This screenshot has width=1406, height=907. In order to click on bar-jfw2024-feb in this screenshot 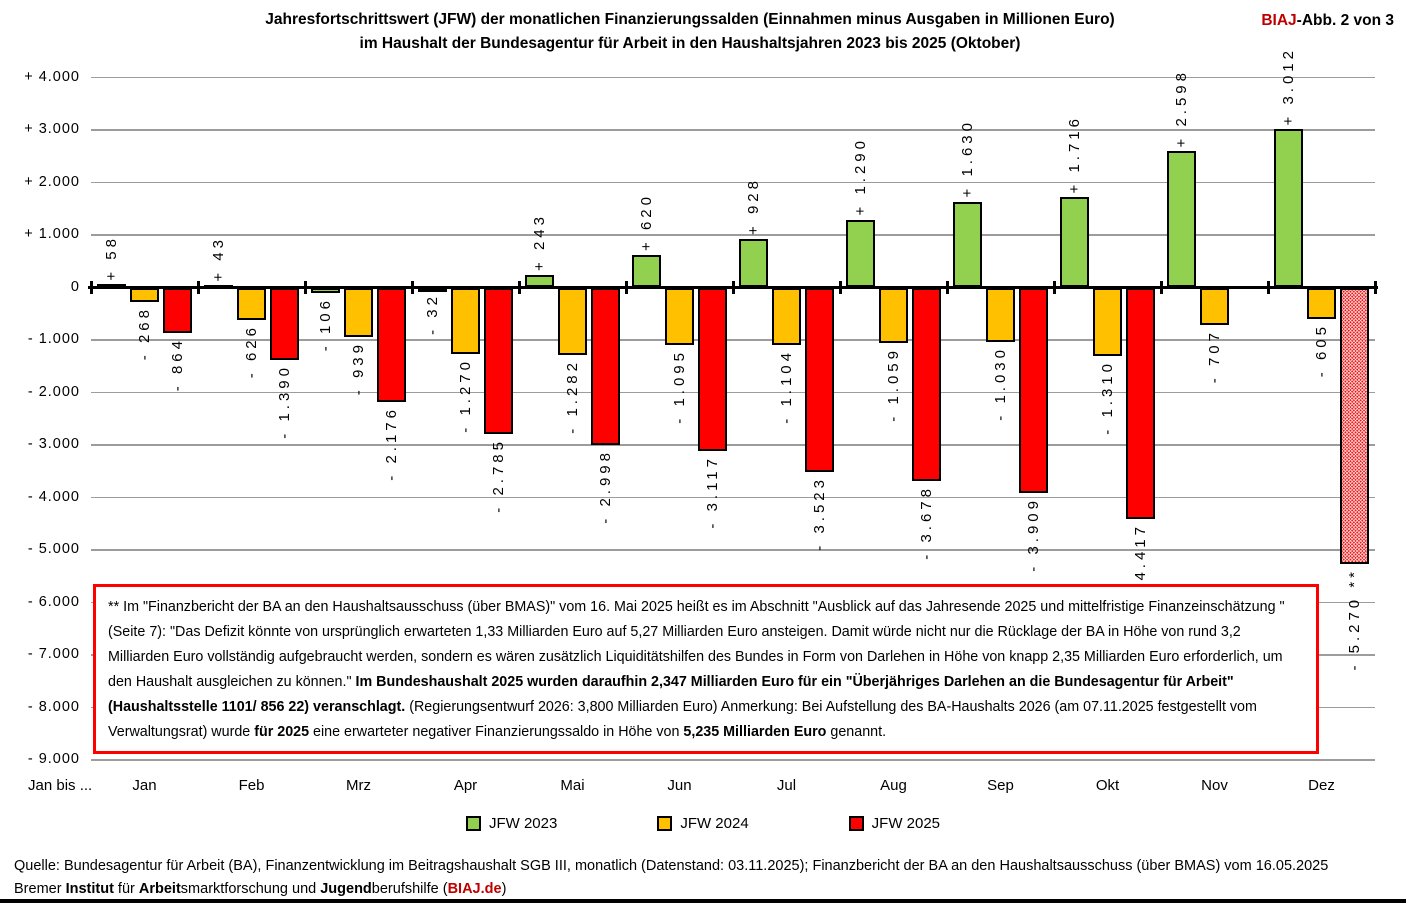, I will do `click(251, 304)`.